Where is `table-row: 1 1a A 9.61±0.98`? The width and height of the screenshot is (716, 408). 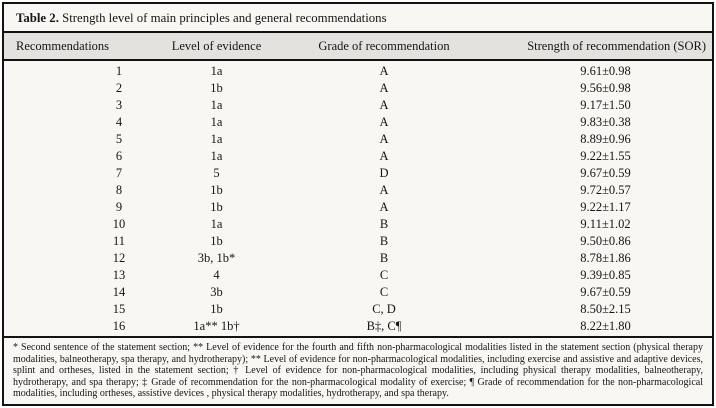 table-row: 1 1a A 9.61±0.98 is located at coordinates (358, 71).